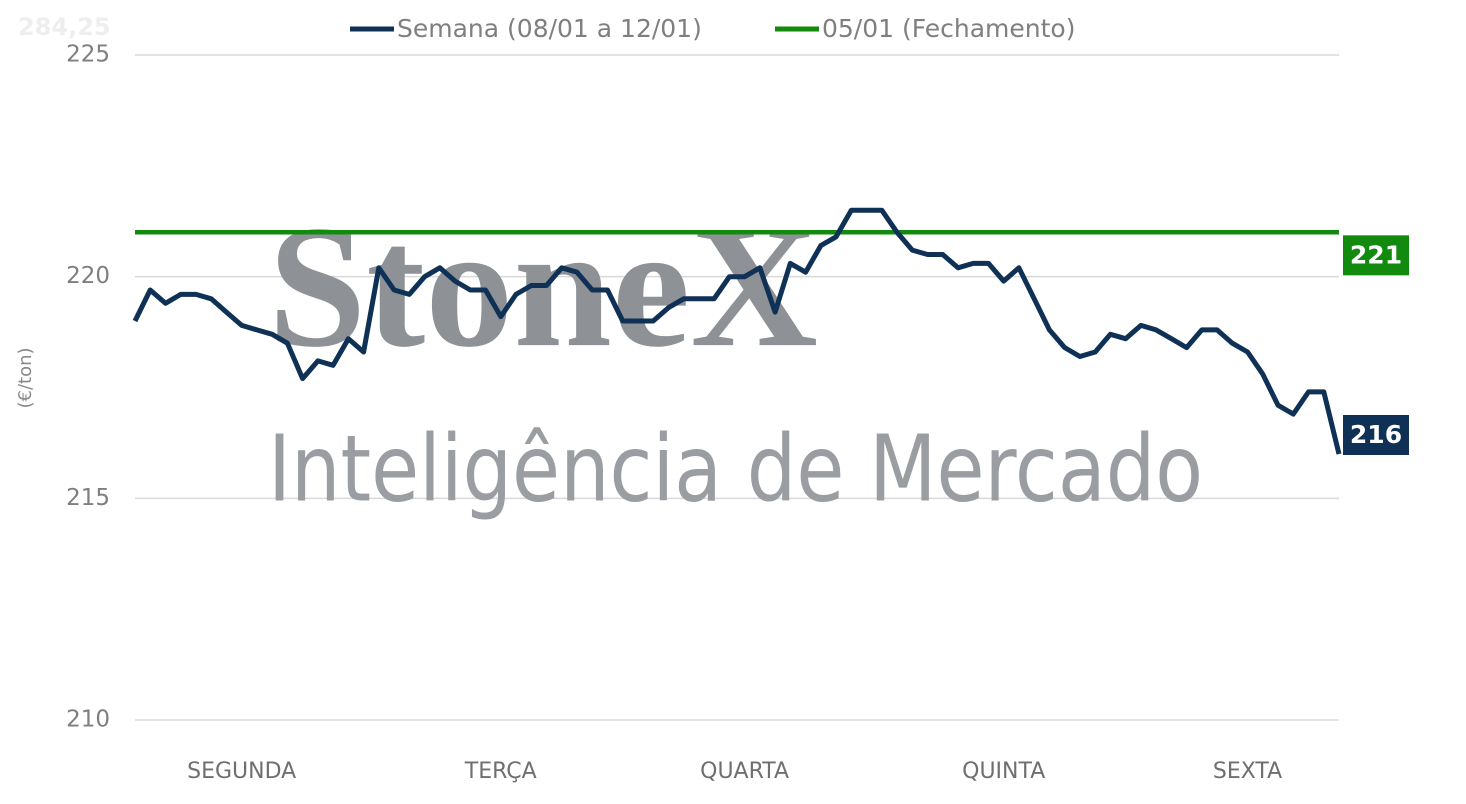 The width and height of the screenshot is (1466, 804). I want to click on end-label: 221, so click(1376, 254).